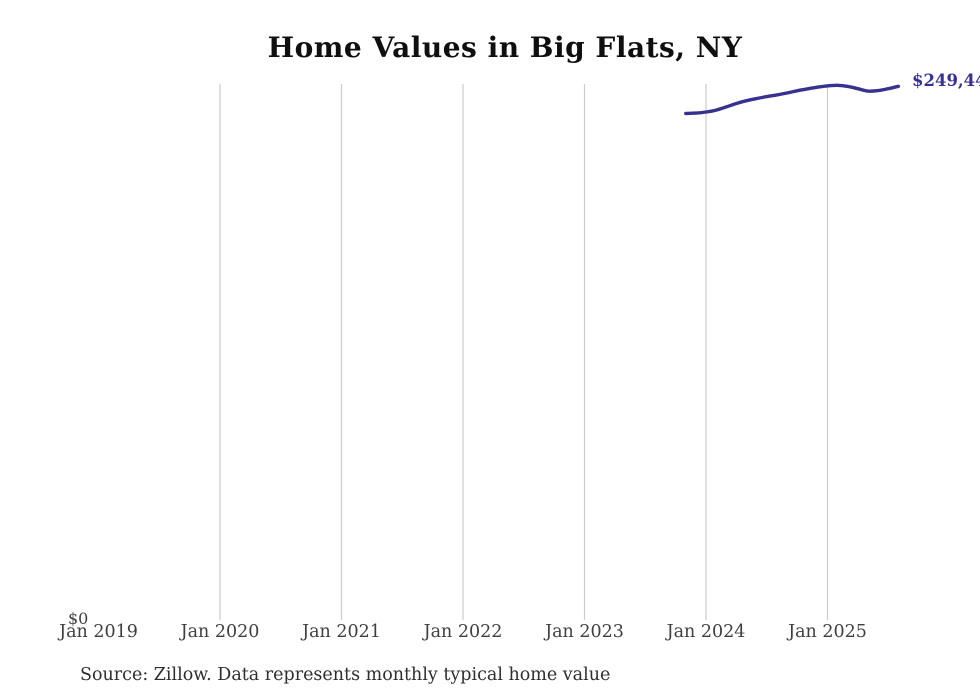 This screenshot has height=699, width=980. I want to click on x-axis-tick-label: Jan 2020, so click(220, 632).